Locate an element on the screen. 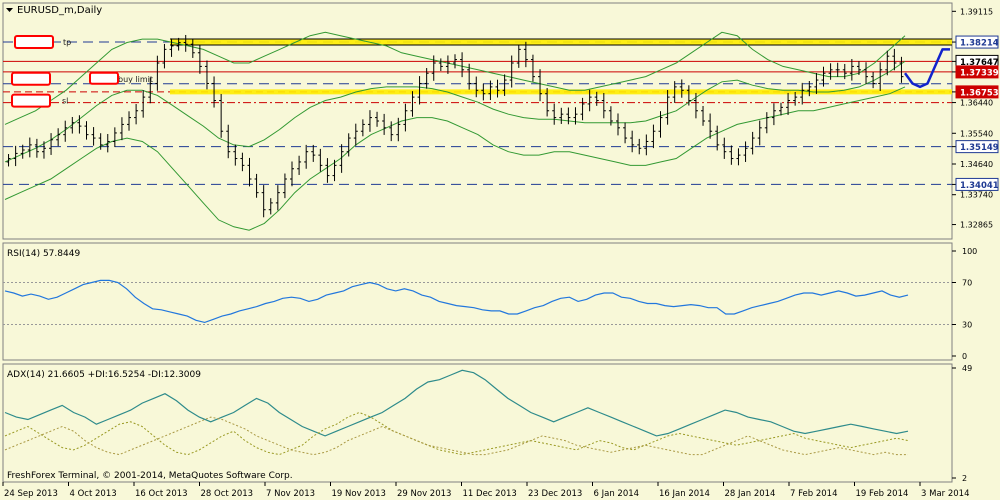 This screenshot has height=500, width=1000. chart-menu-arrow-icon is located at coordinates (9, 10).